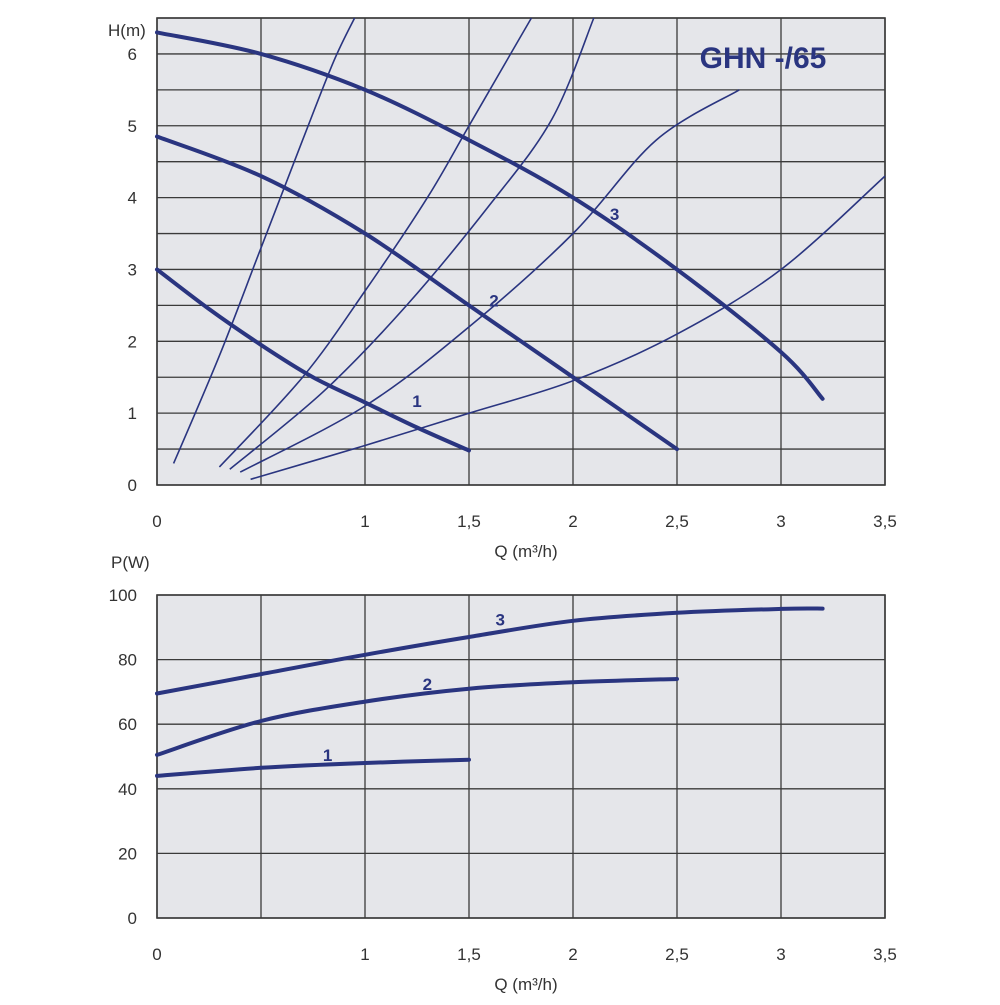 This screenshot has height=1005, width=1000. What do you see at coordinates (132, 413) in the screenshot?
I see `y-tick-label: 1` at bounding box center [132, 413].